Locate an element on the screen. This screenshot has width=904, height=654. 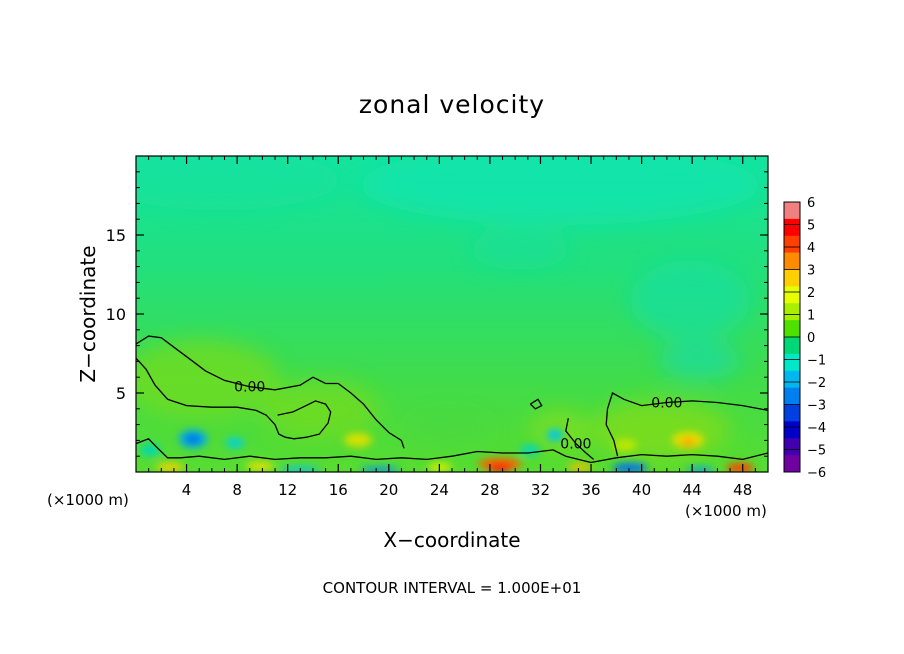
y-tick-label: 5 is located at coordinates (121, 393).